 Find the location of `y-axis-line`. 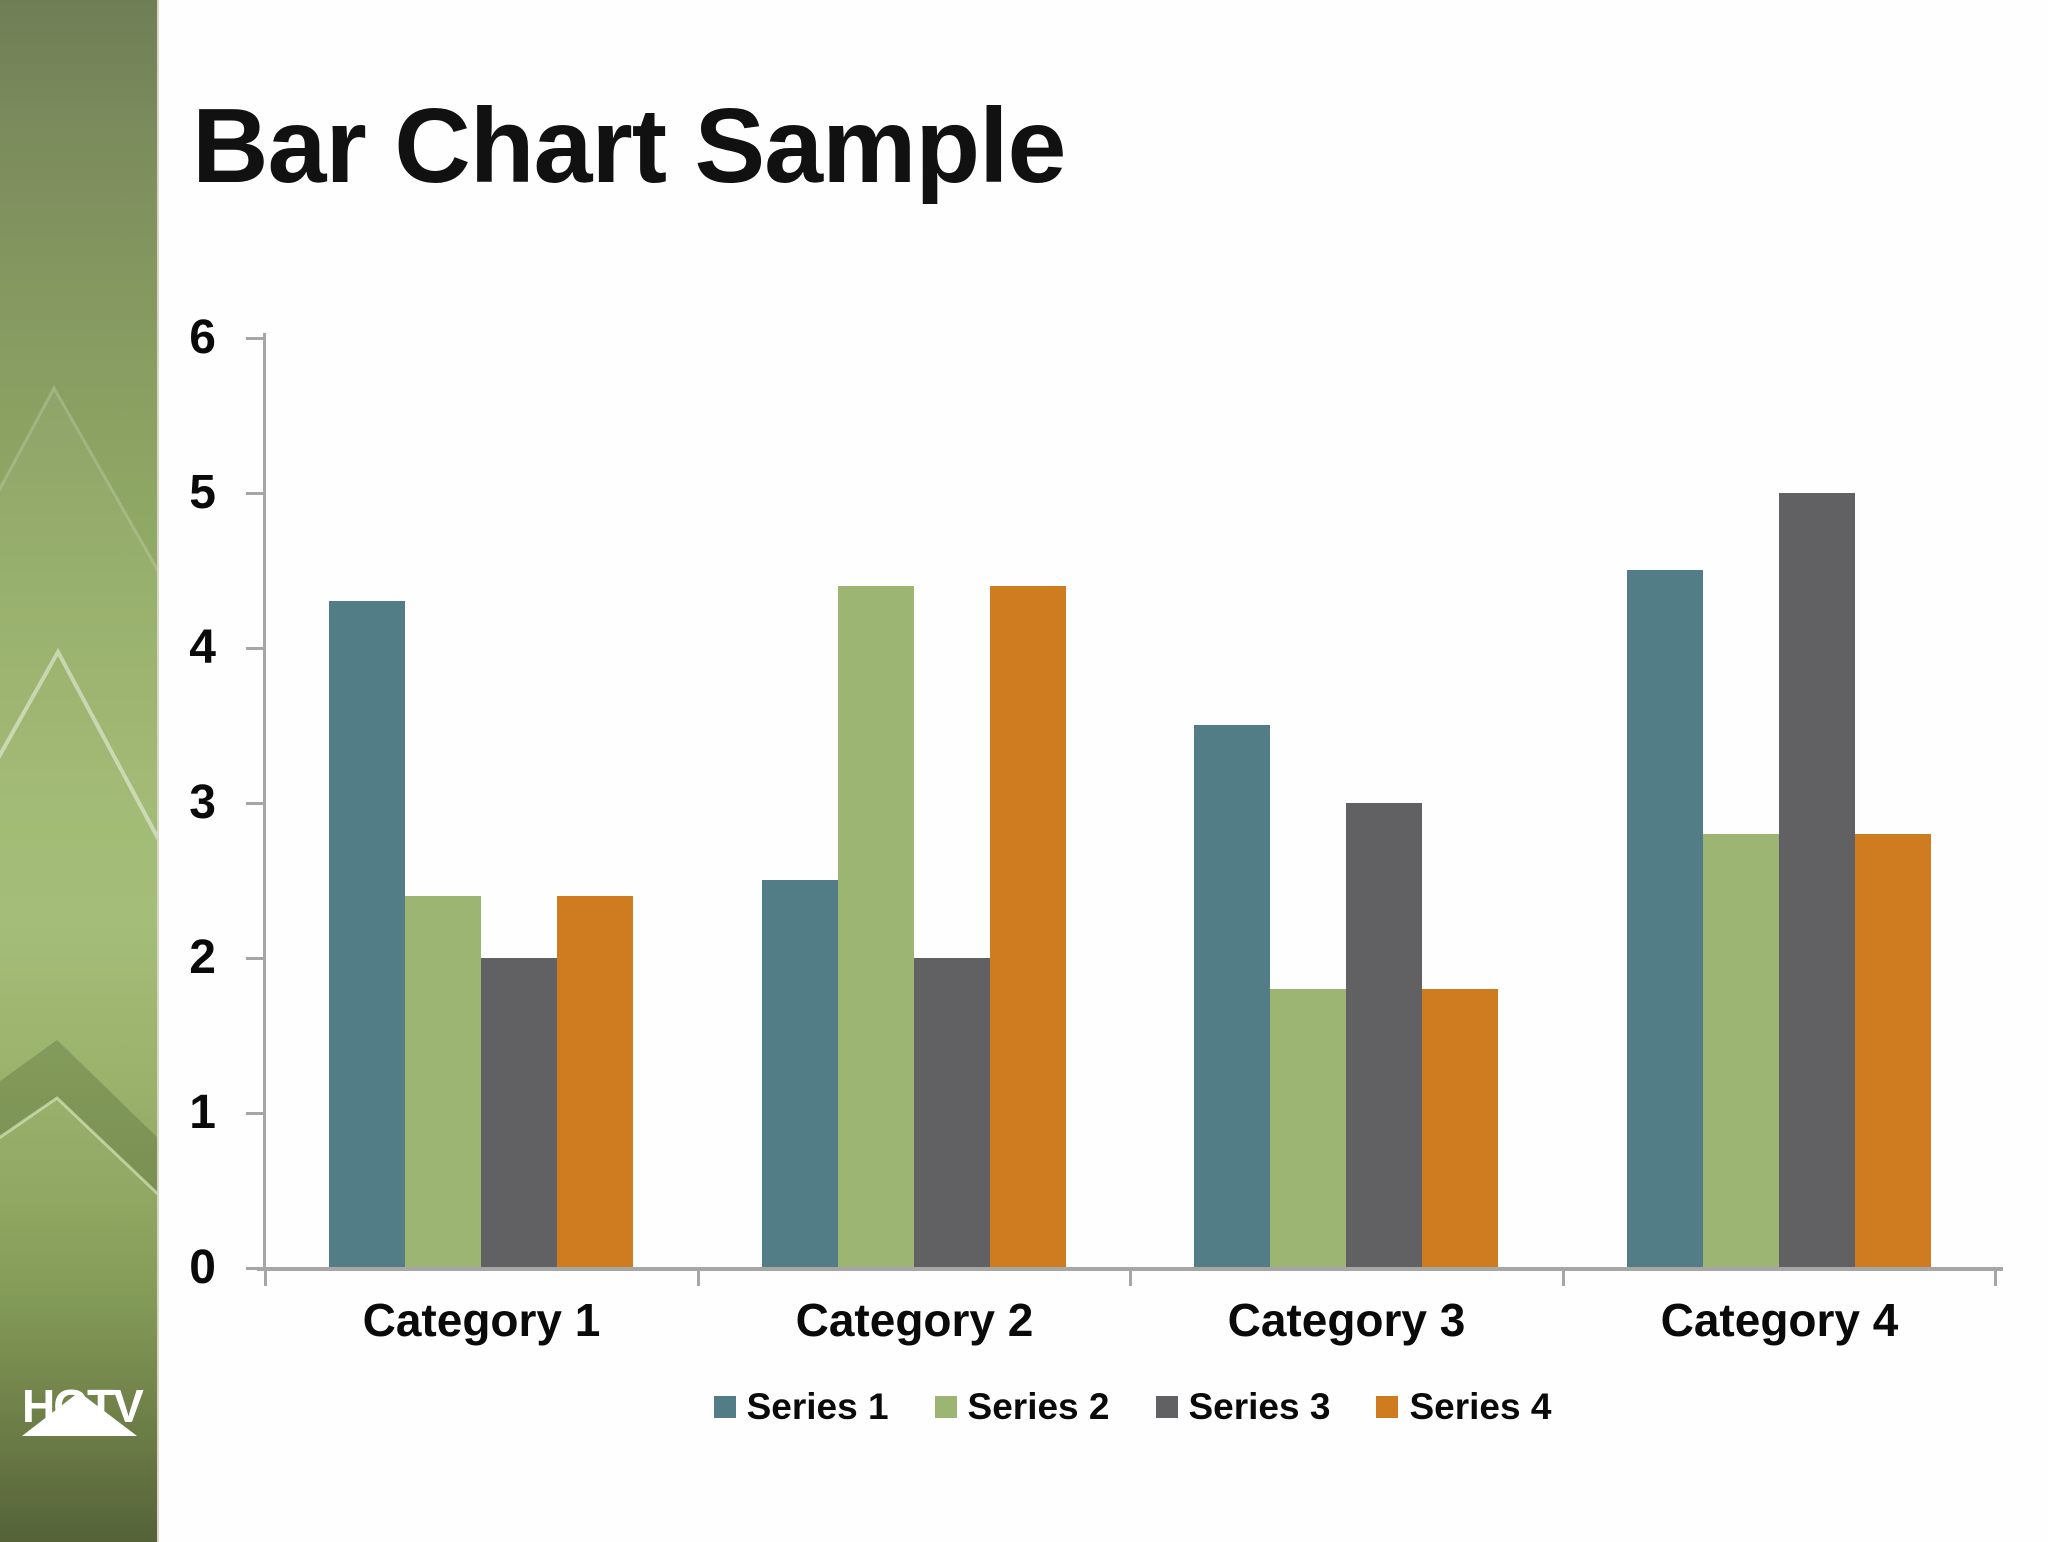

y-axis-line is located at coordinates (264, 801).